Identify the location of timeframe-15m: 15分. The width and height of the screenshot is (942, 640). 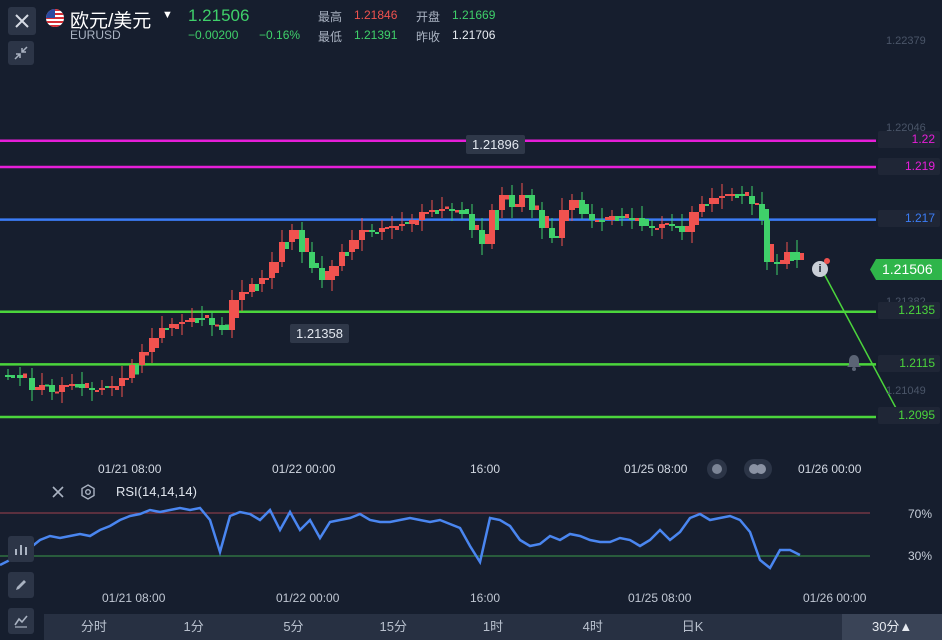
(393, 626).